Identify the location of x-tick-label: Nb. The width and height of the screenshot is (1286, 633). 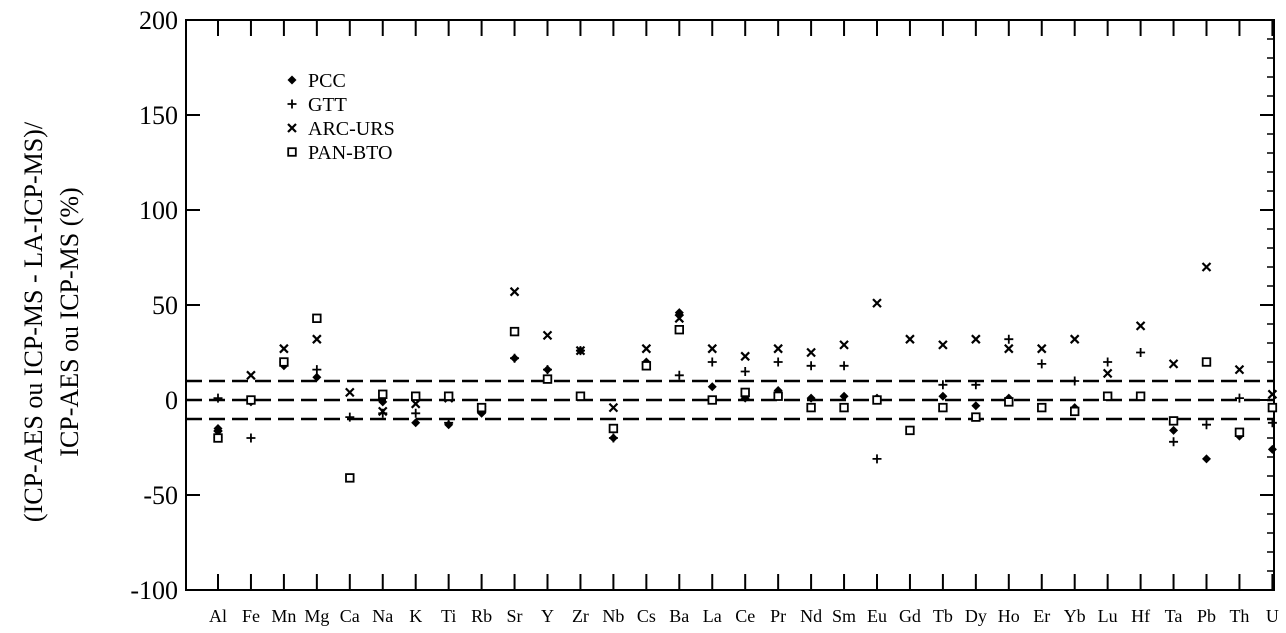
(613, 616).